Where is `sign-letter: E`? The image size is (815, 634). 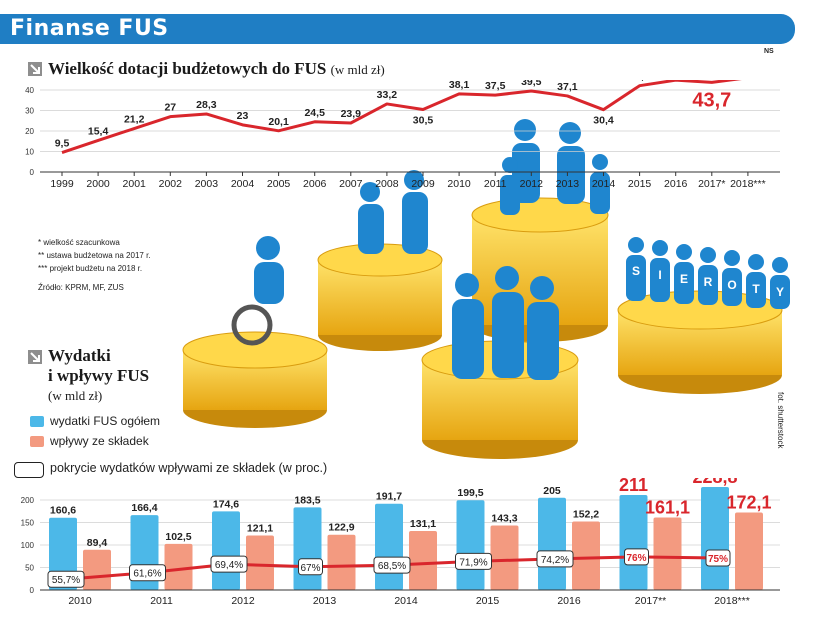 sign-letter: E is located at coordinates (684, 279).